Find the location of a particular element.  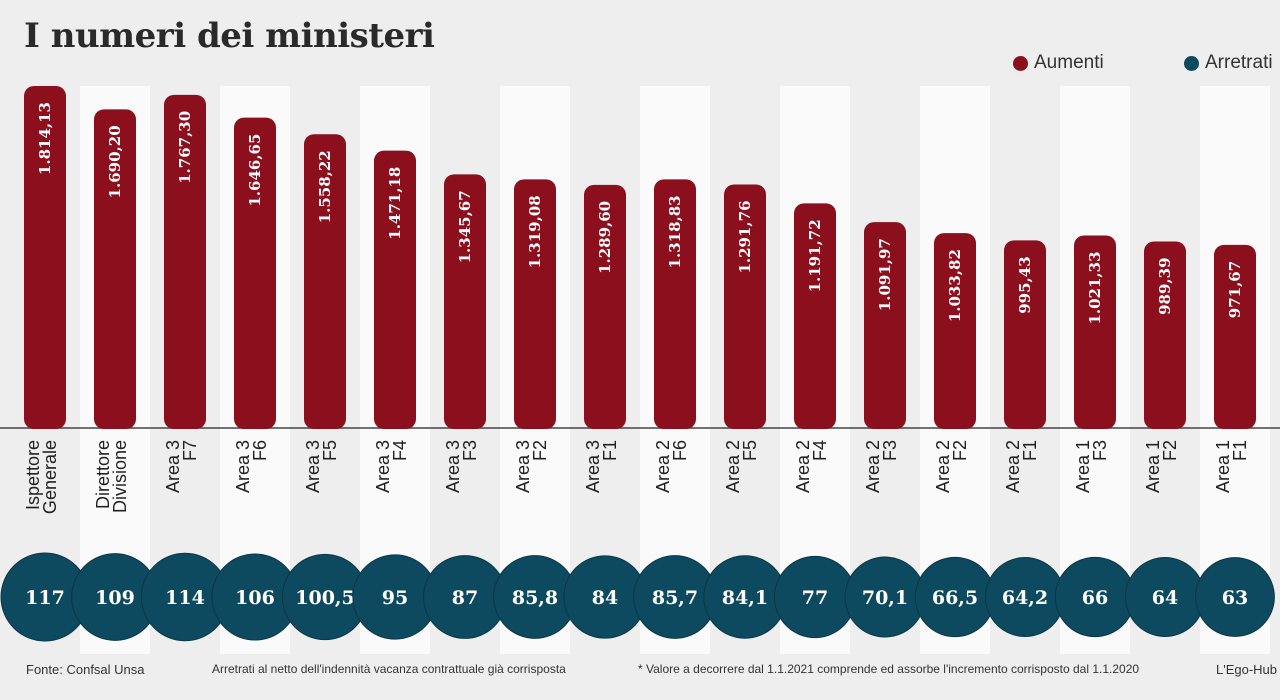

category-label: Area 2F2 is located at coordinates (951, 466).